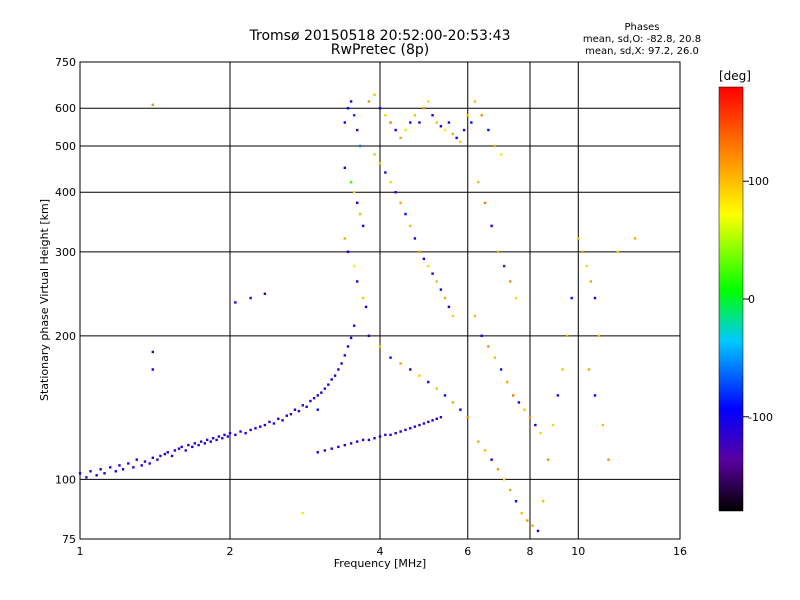 Image resolution: width=800 pixels, height=600 pixels. I want to click on colorbar-tick-label: 100, so click(758, 181).